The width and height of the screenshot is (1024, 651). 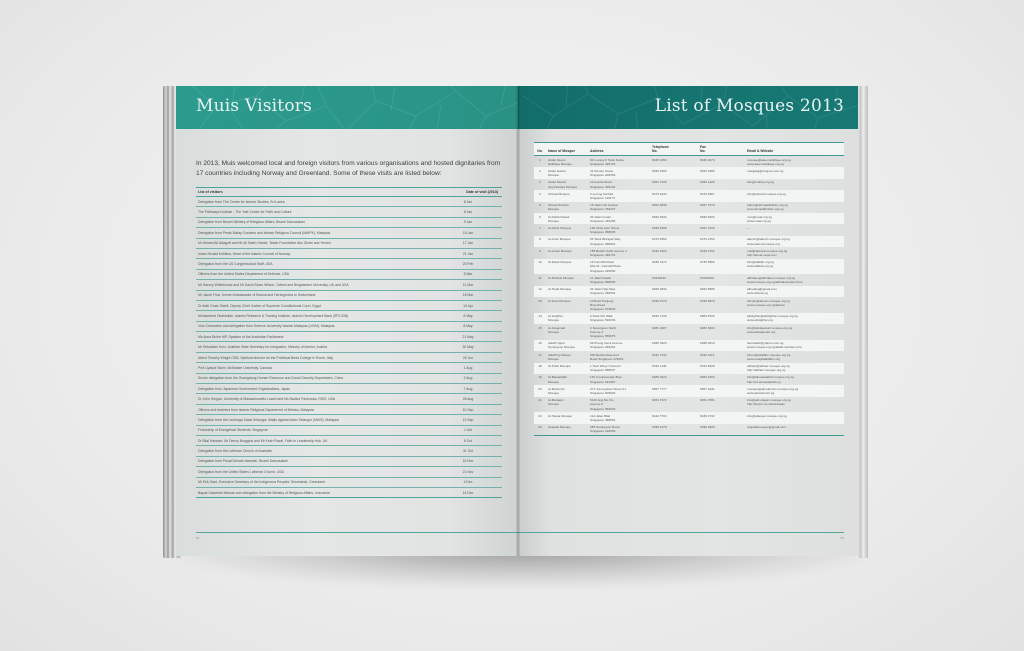 What do you see at coordinates (540, 354) in the screenshot?
I see `mosque-number: 17` at bounding box center [540, 354].